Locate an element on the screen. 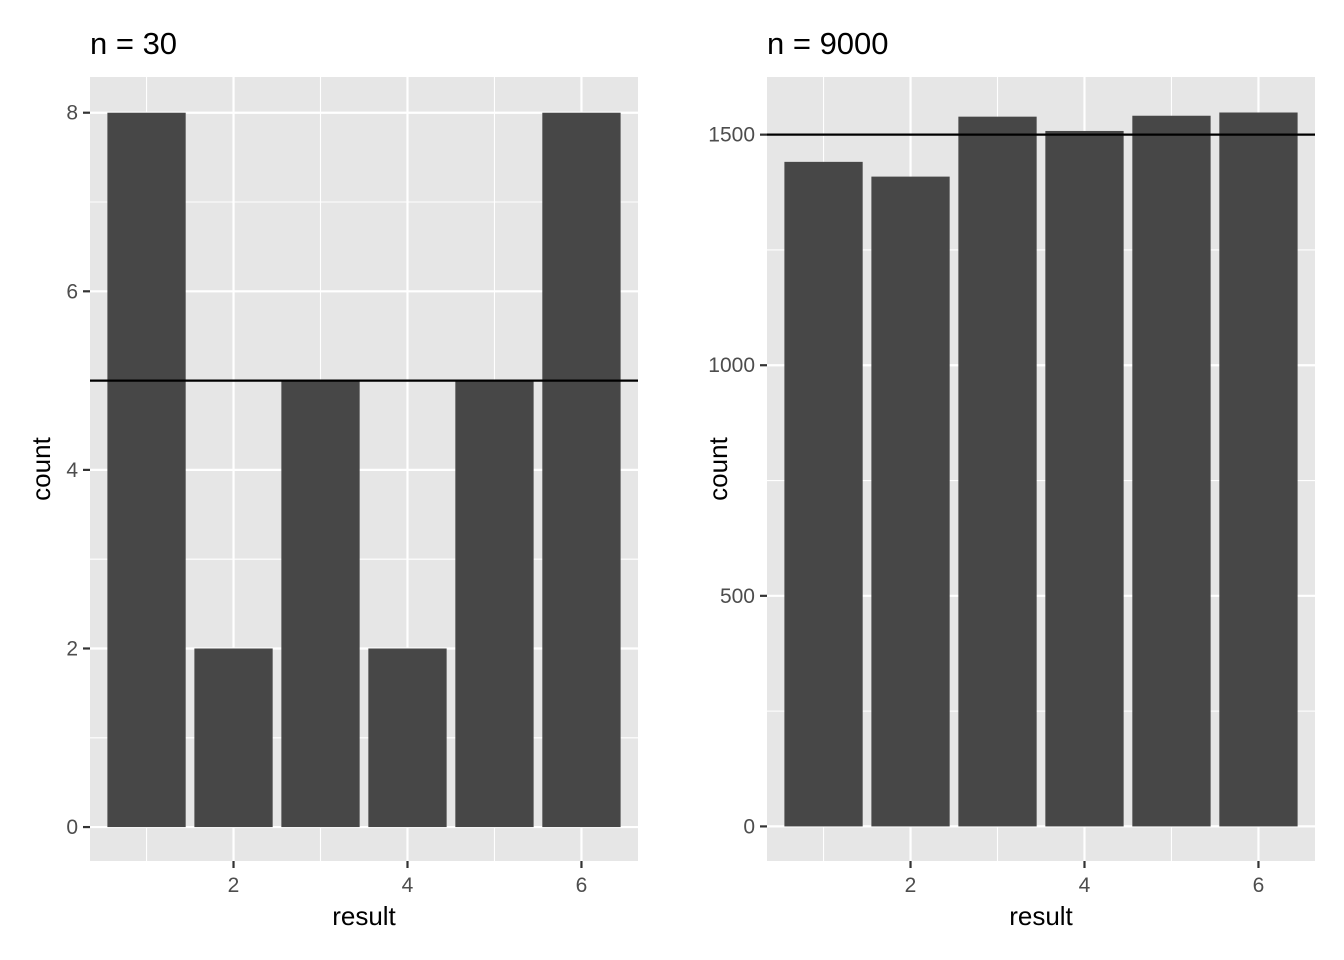 The image size is (1344, 960). y-tick-label: 2 is located at coordinates (72, 648).